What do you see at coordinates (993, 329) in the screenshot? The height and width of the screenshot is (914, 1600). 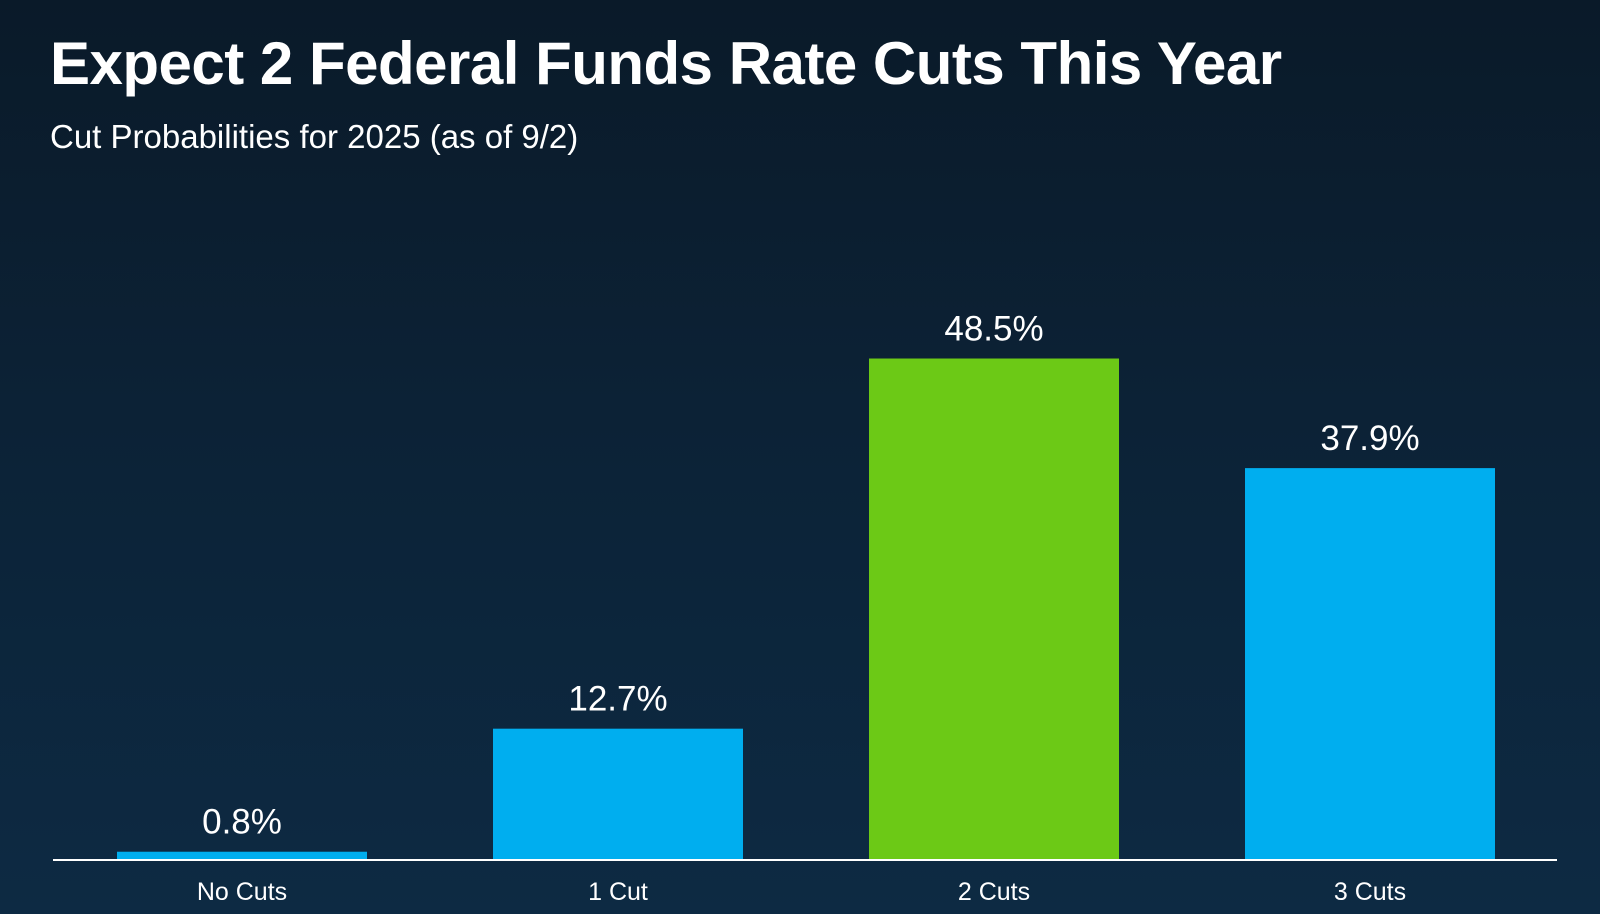 I see `value-label-2-cuts: 48.5%` at bounding box center [993, 329].